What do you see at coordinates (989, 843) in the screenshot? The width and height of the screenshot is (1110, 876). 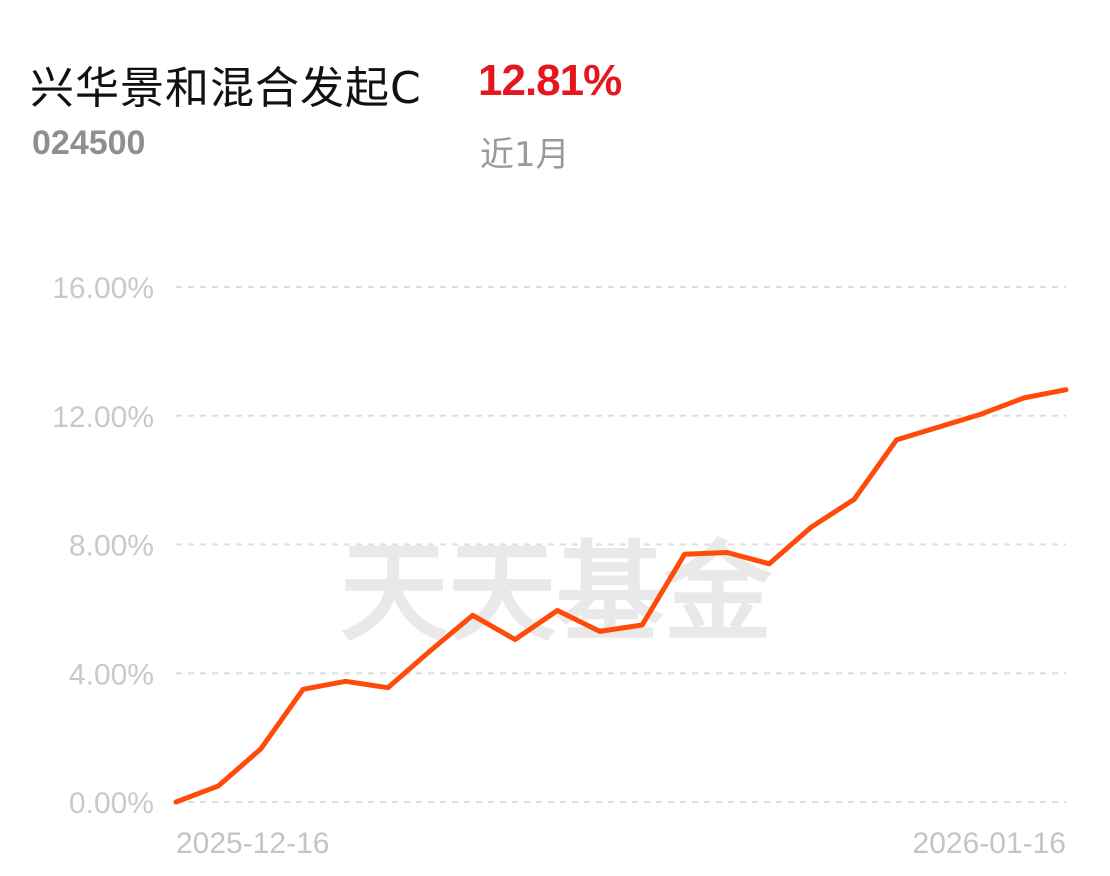 I see `x-tick-label: 2026-01-16` at bounding box center [989, 843].